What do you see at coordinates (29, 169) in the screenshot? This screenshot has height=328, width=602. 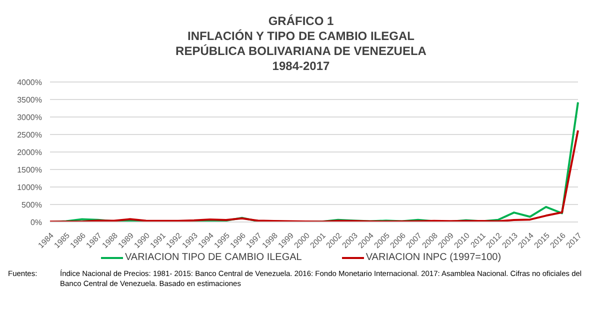 I see `y-tick-label: 1500%` at bounding box center [29, 169].